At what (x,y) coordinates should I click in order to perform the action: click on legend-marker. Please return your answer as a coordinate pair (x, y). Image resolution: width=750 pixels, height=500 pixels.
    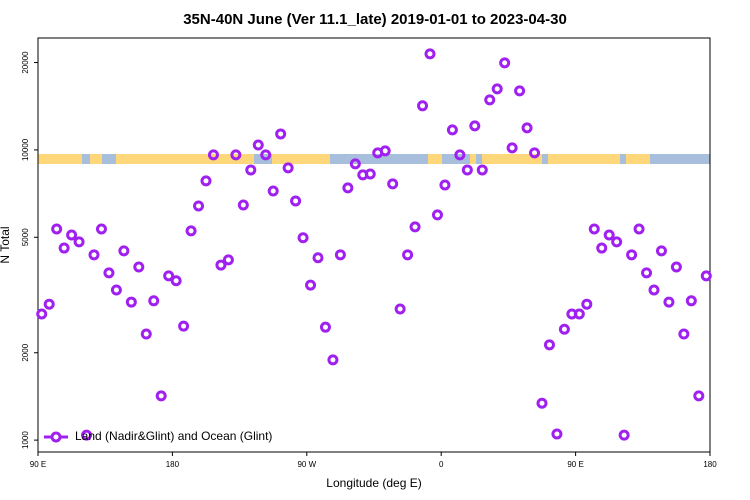
    Looking at the image, I should click on (56, 437).